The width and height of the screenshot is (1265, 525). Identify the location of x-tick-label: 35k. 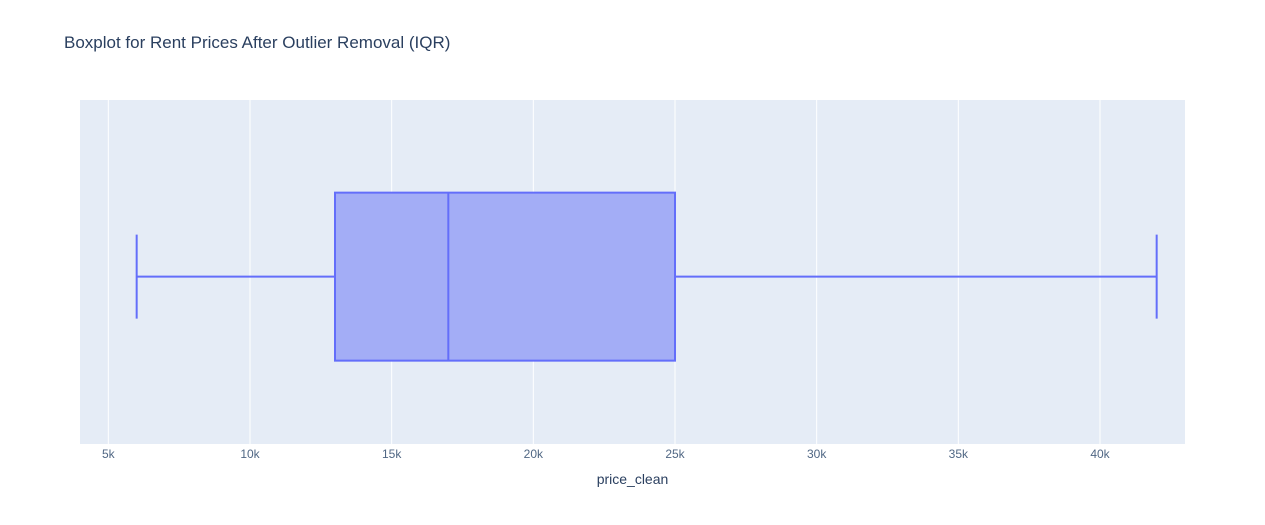
(959, 454).